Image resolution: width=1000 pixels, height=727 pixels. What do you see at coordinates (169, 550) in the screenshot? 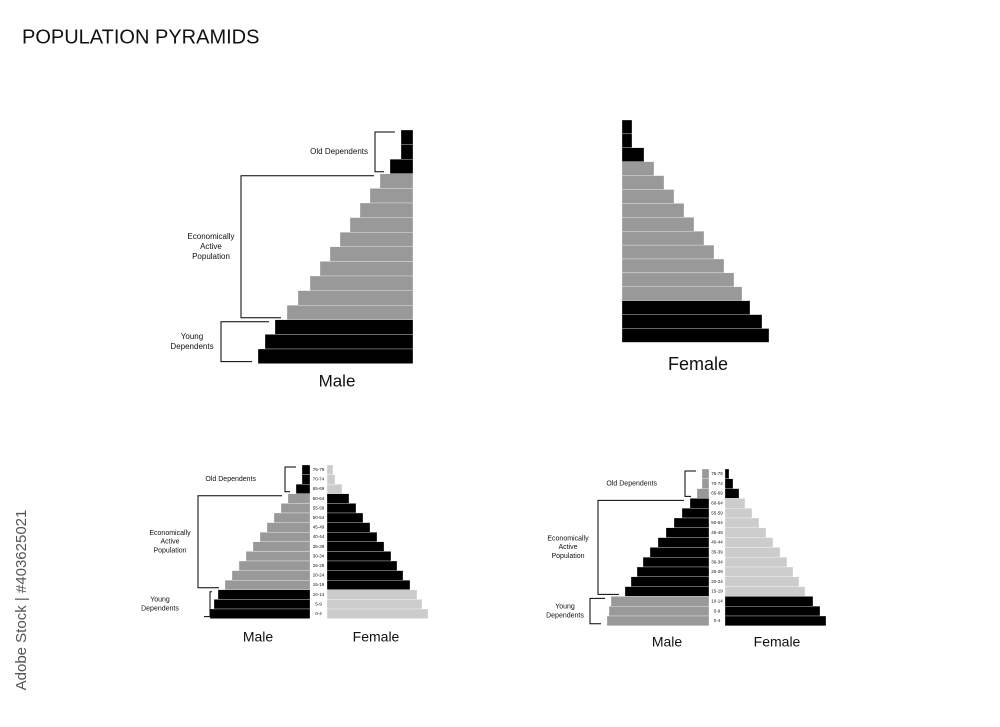
I see `annotation-text: Population` at bounding box center [169, 550].